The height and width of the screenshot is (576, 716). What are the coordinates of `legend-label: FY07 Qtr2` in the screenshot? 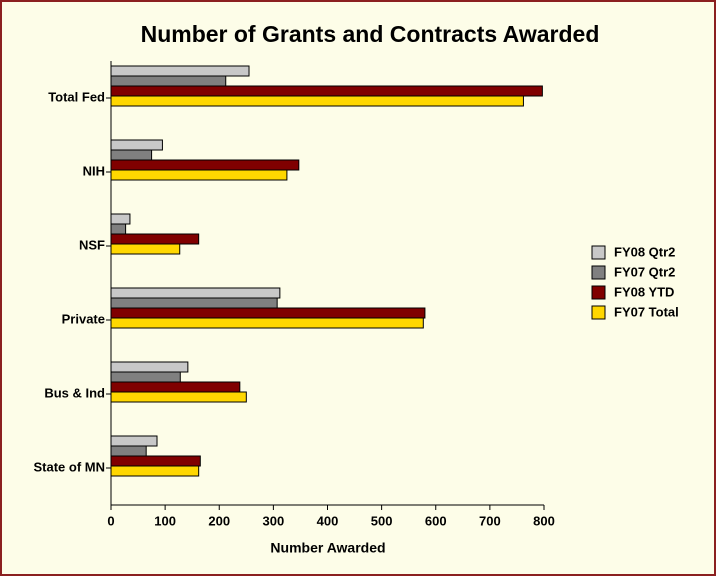 It's located at (644, 271).